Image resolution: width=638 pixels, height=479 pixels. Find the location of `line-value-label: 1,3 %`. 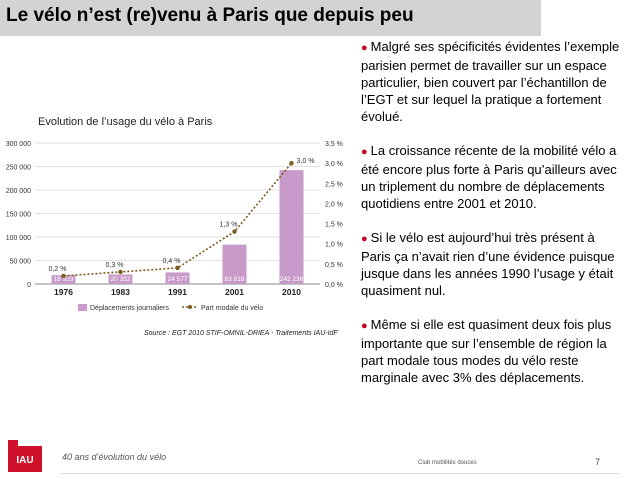

line-value-label: 1,3 % is located at coordinates (229, 225).